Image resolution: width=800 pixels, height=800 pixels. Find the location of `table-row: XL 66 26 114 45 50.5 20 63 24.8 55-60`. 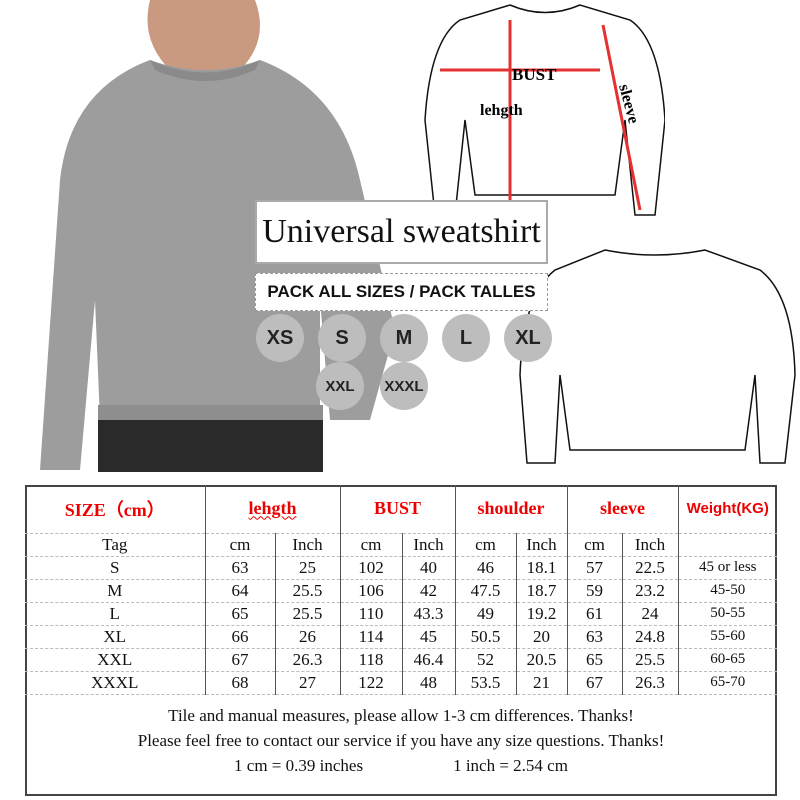

table-row: XL 66 26 114 45 50.5 20 63 24.8 55-60 is located at coordinates (401, 637).